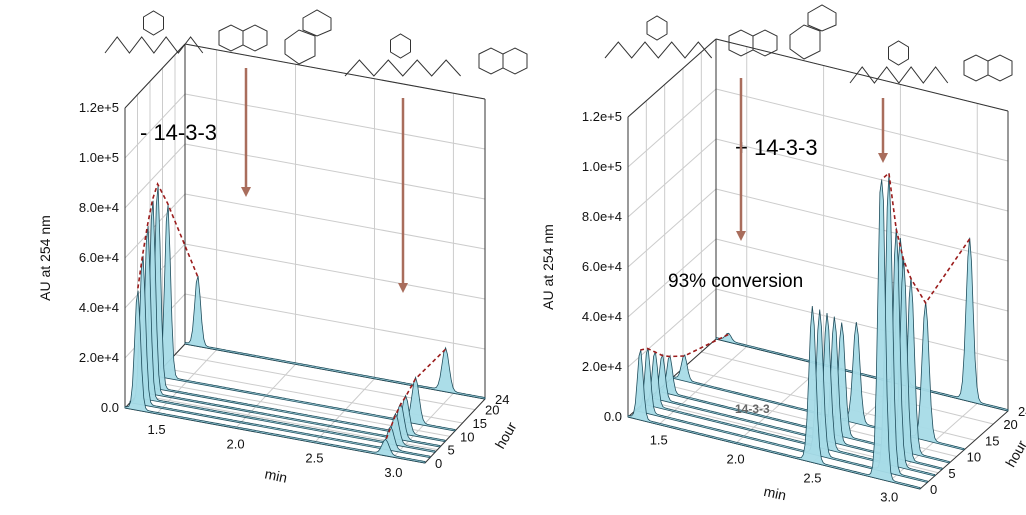 This screenshot has height=515, width=1026. What do you see at coordinates (558, 44) in the screenshot?
I see `structures` at bounding box center [558, 44].